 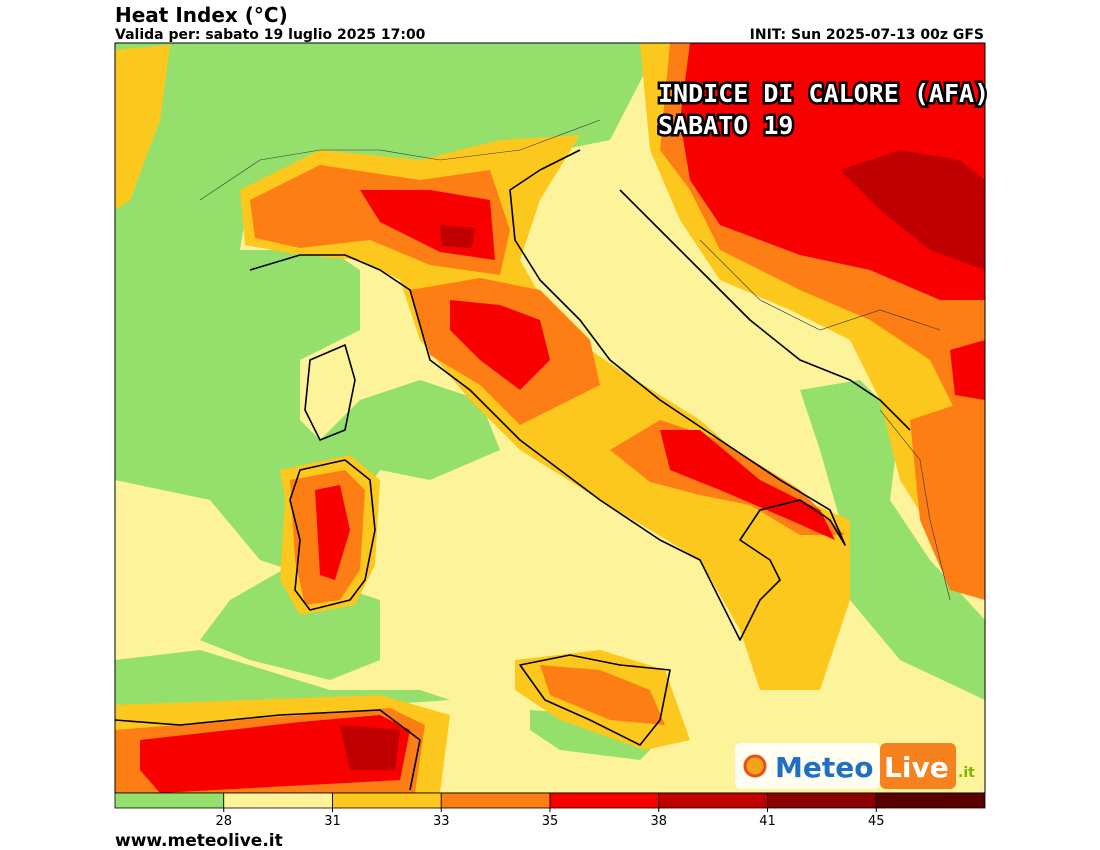 What do you see at coordinates (332, 821) in the screenshot?
I see `colorbar-label: 31` at bounding box center [332, 821].